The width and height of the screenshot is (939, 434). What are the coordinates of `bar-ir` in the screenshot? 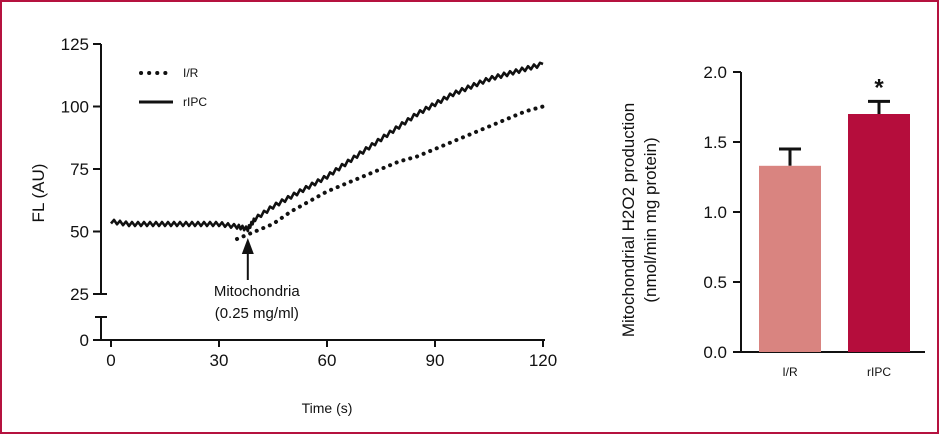 It's located at (790, 258).